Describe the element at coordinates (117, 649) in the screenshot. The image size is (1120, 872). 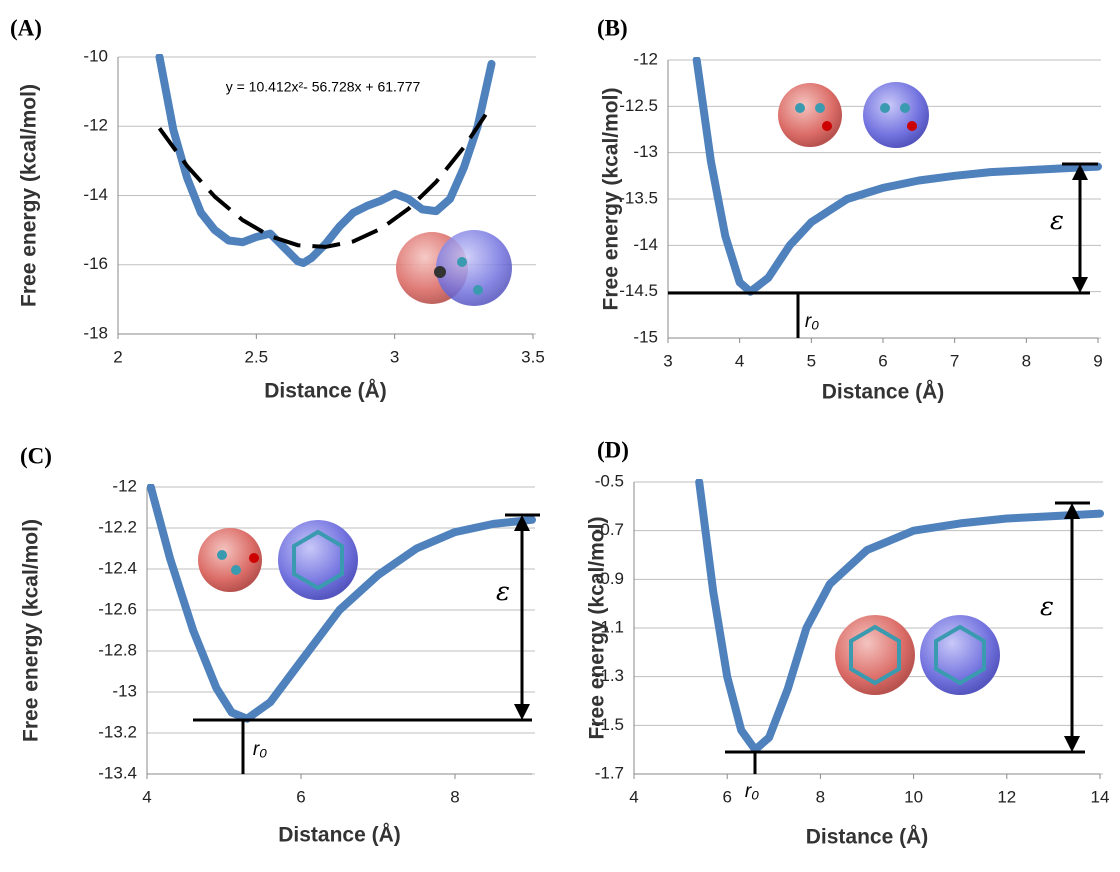
I see `y-tick-label: -12.8` at that location.